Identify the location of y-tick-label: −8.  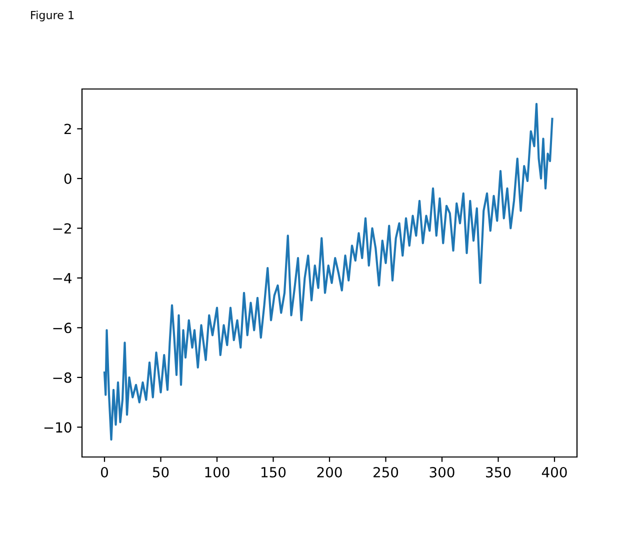
(62, 377).